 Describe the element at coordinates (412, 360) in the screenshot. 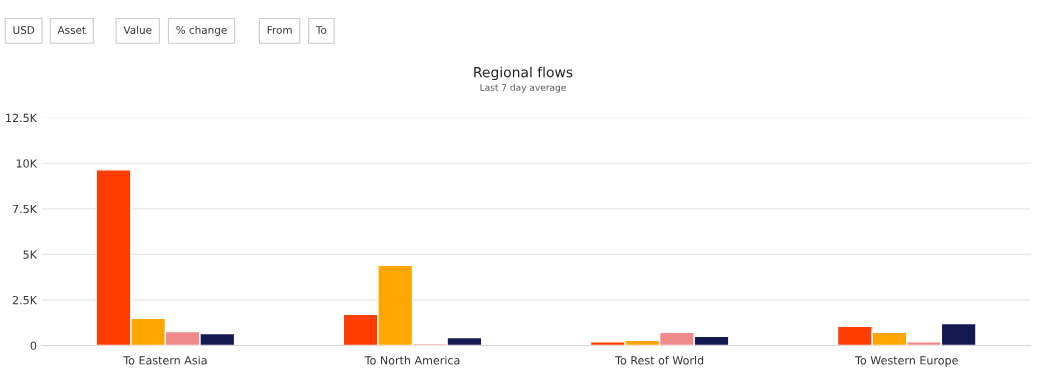

I see `x-tick-label: To North America` at that location.